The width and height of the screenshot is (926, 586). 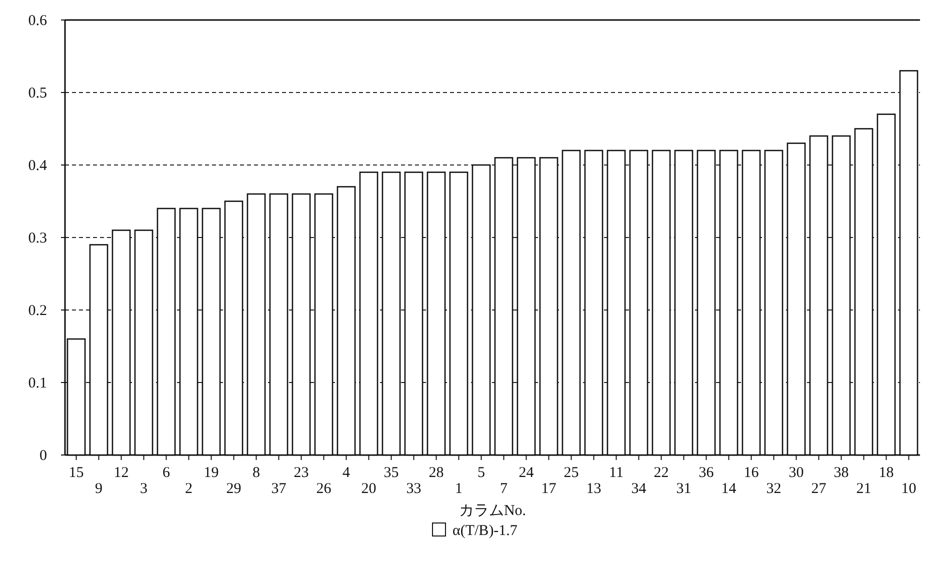 What do you see at coordinates (594, 489) in the screenshot?
I see `x-tick-label: 13` at bounding box center [594, 489].